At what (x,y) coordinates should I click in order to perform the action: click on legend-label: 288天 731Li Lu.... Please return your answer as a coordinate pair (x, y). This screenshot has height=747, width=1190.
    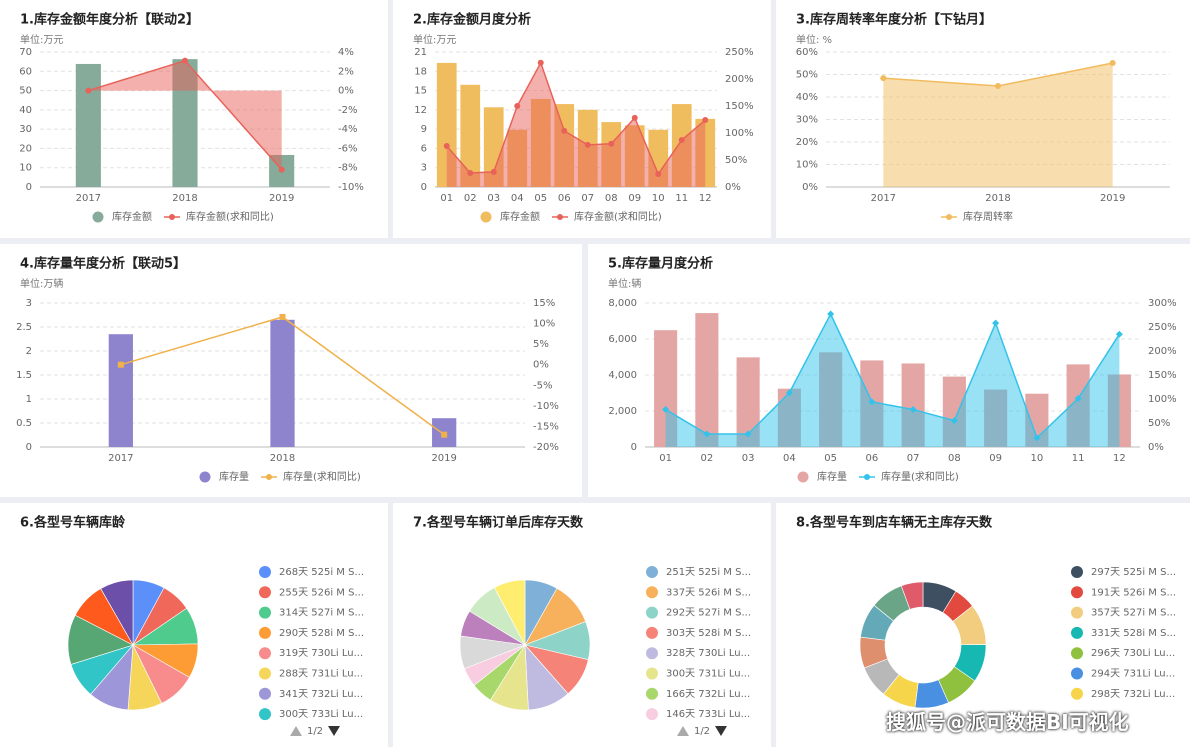
    Looking at the image, I should click on (321, 674).